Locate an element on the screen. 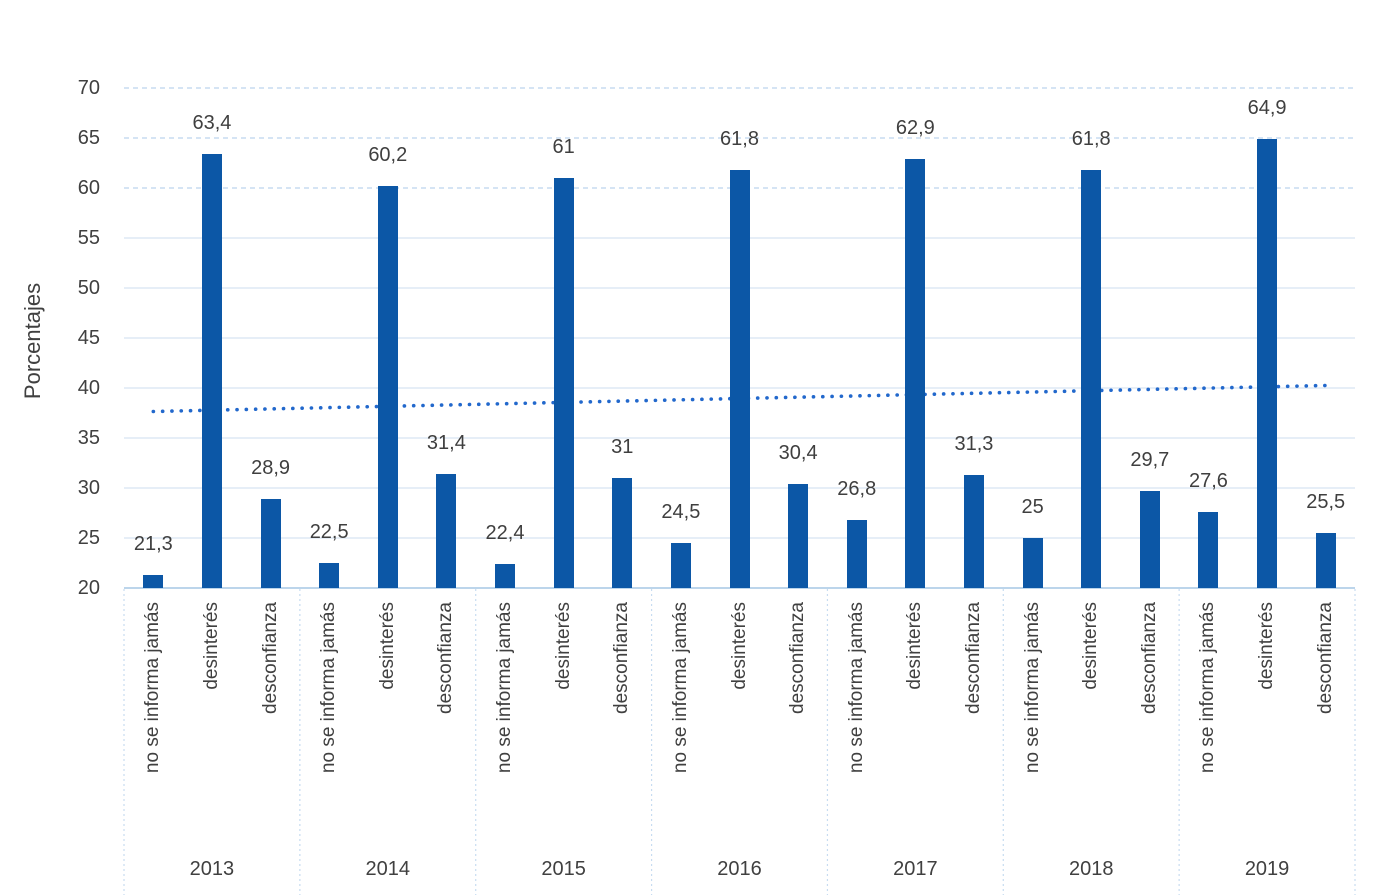 Image resolution: width=1375 pixels, height=895 pixels. year-label: 2016 is located at coordinates (739, 869).